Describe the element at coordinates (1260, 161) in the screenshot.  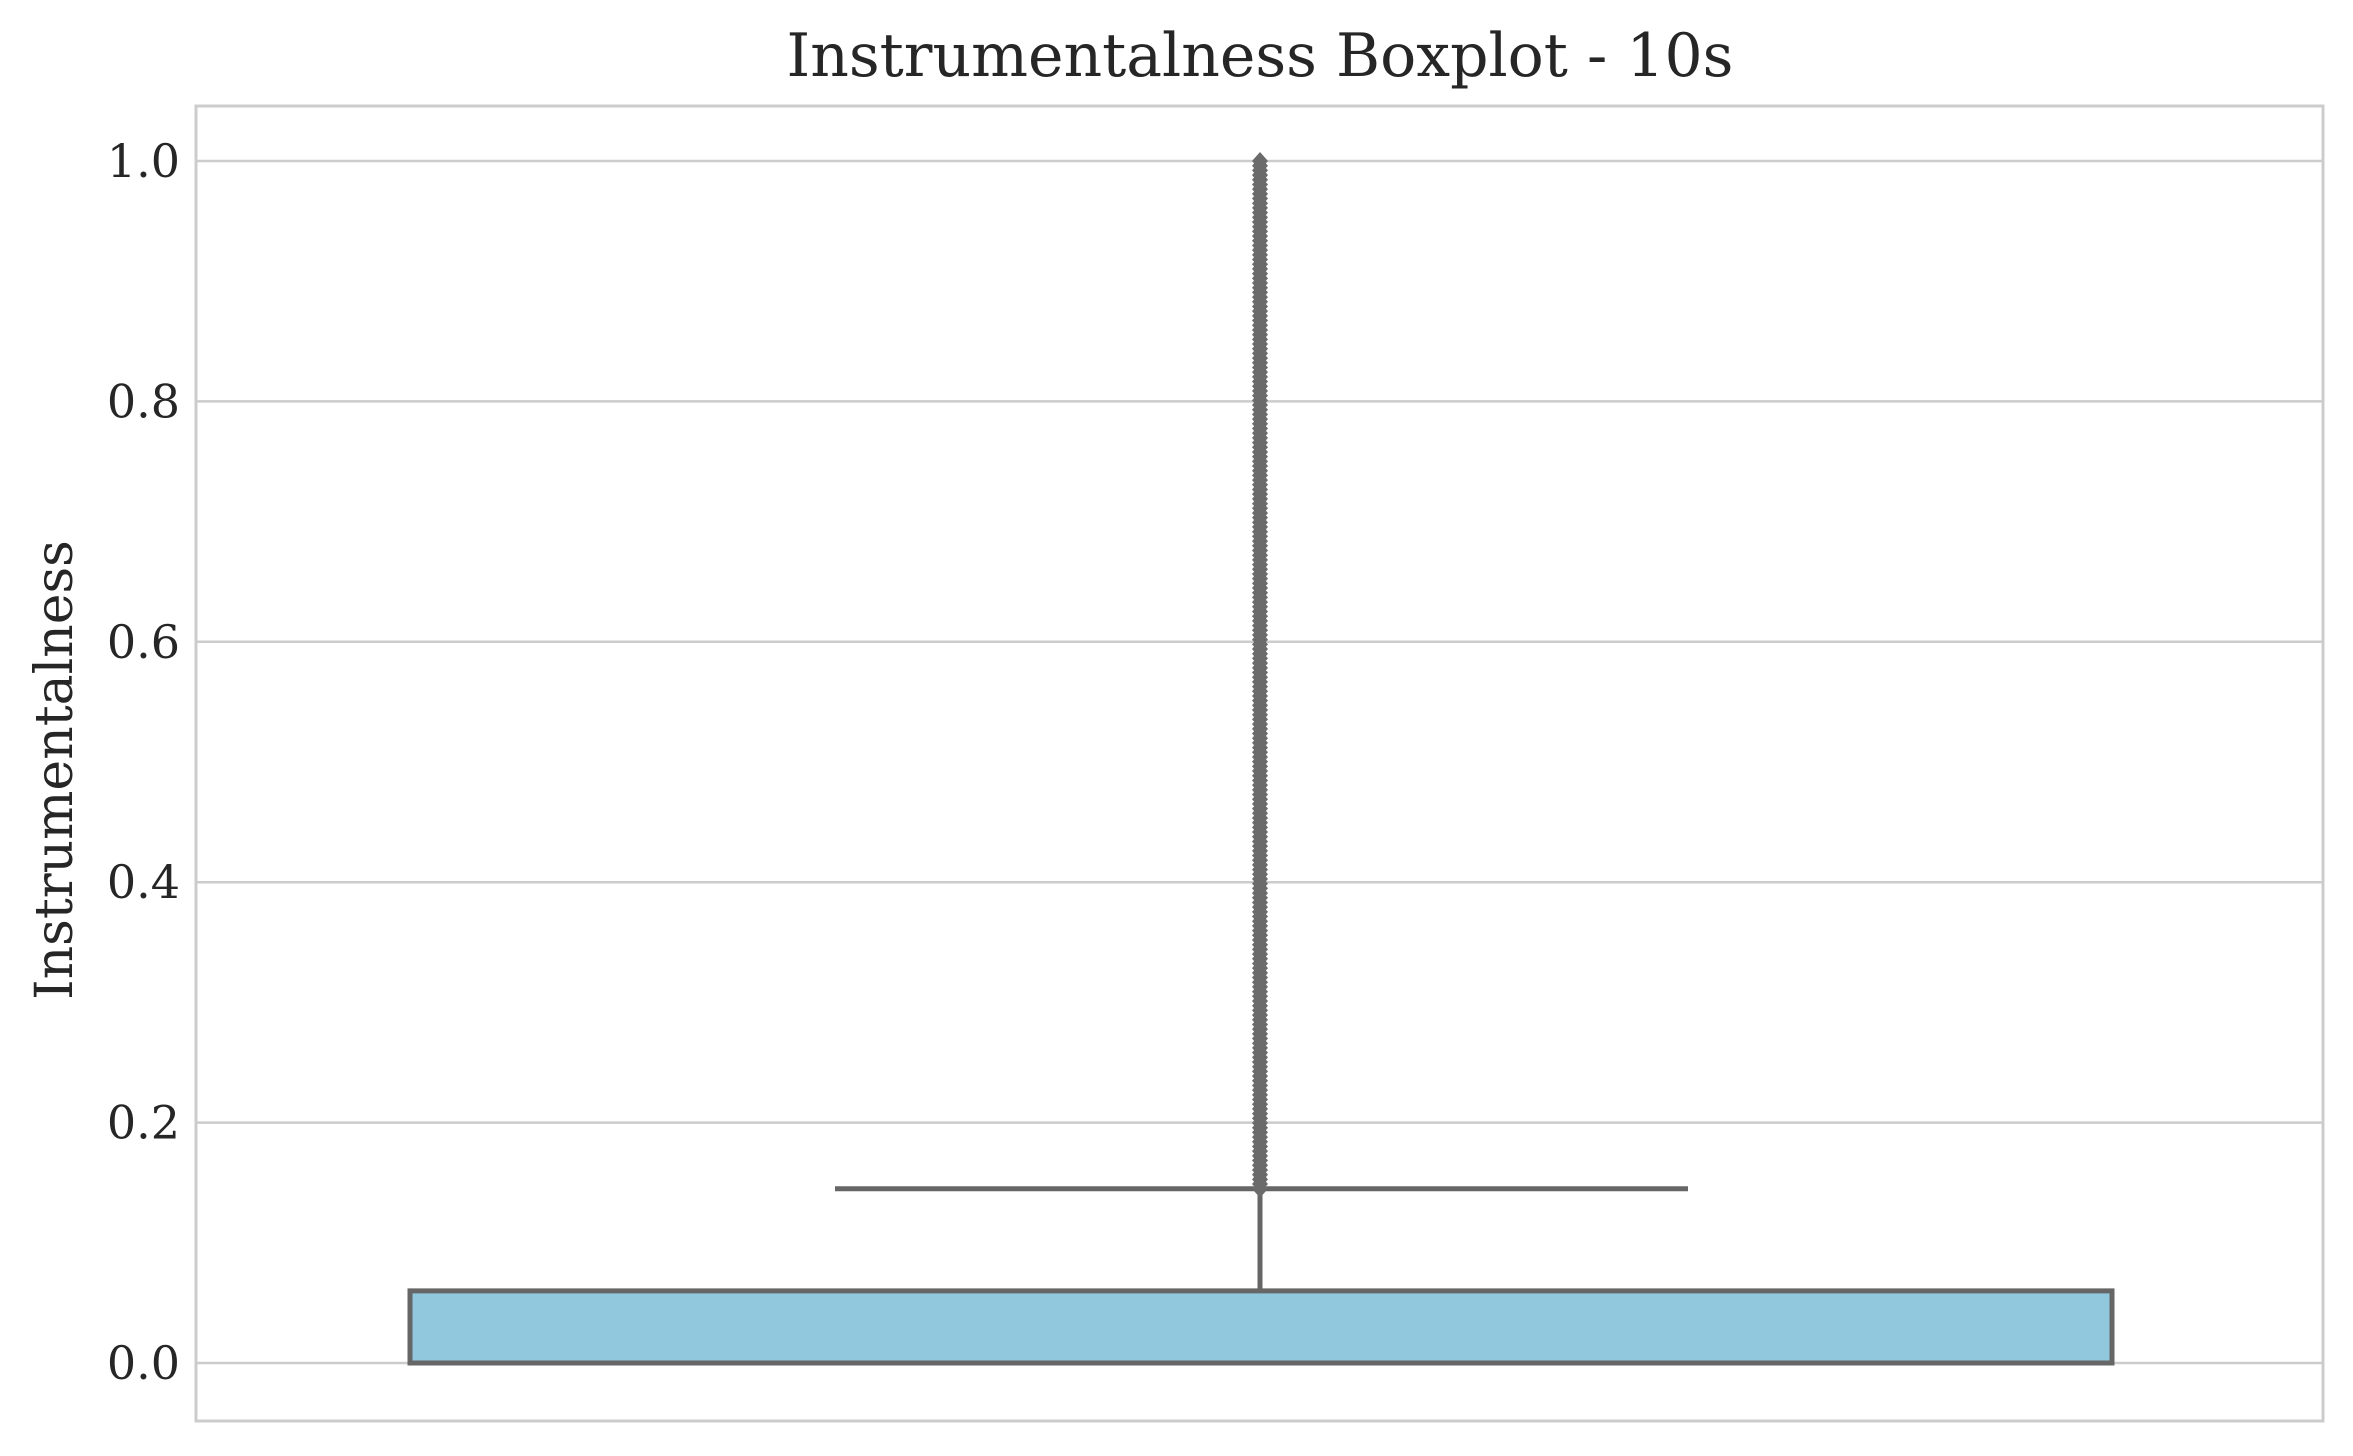
I see `outlier-point` at that location.